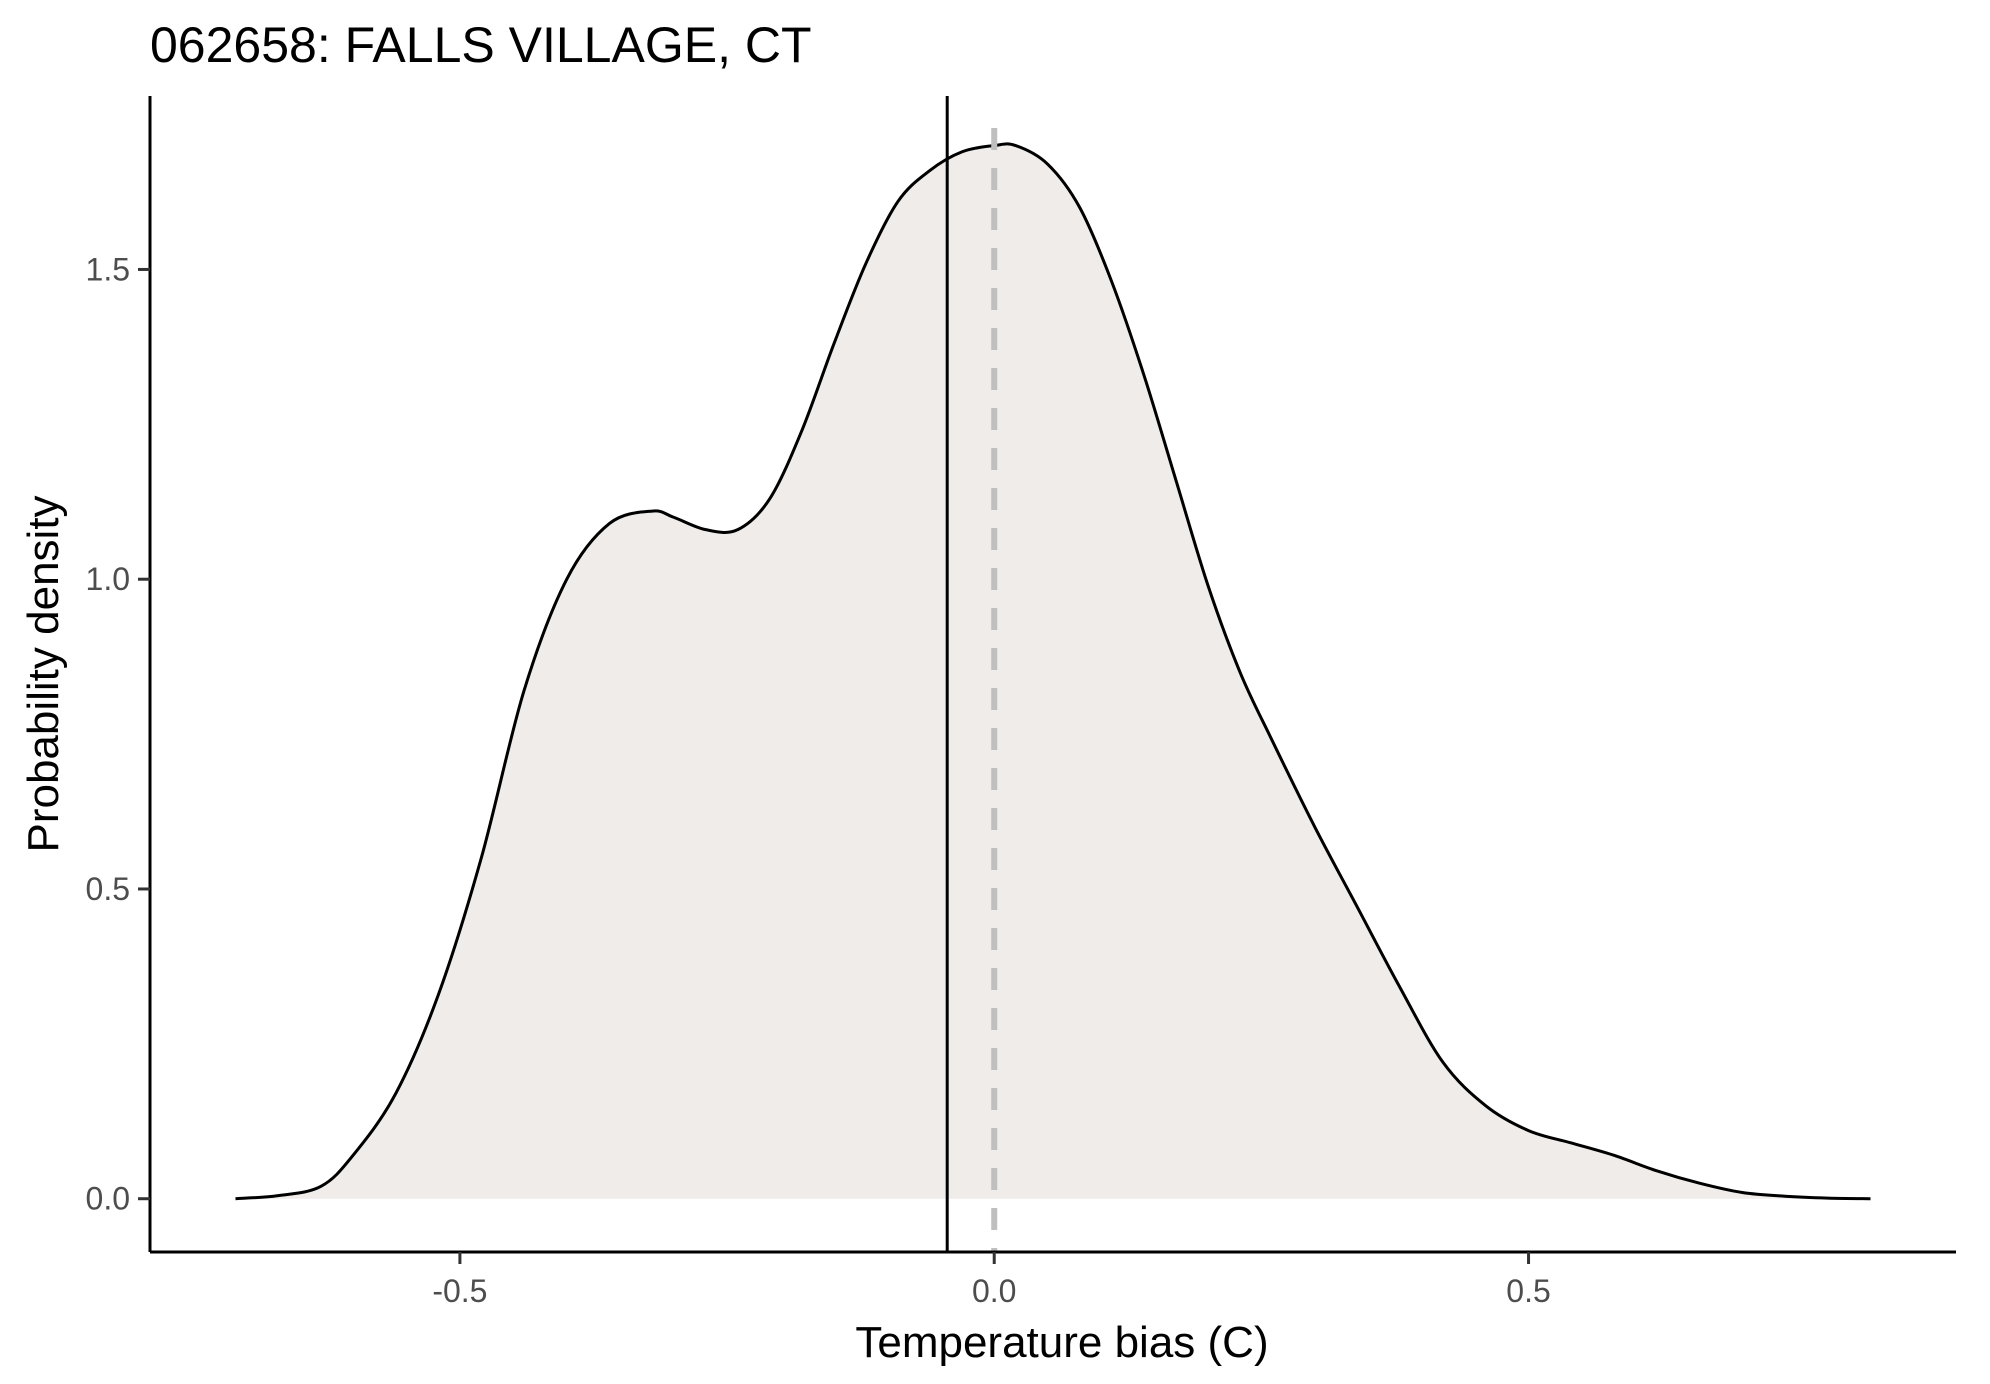  I want to click on y-tick-label: 1.5, so click(108, 269).